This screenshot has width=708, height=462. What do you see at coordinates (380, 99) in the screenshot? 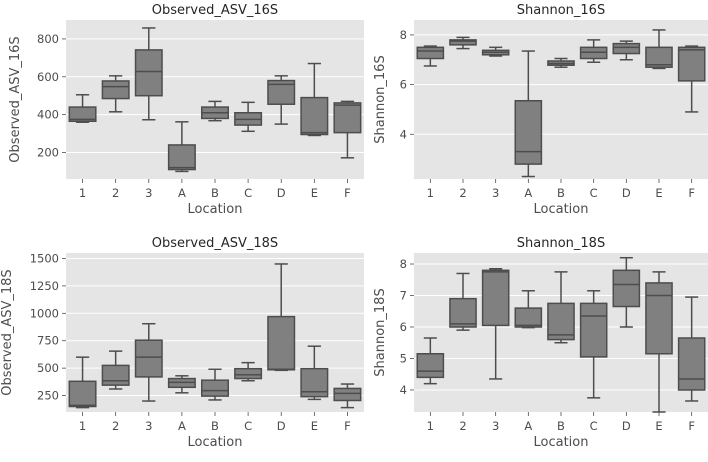
I see `y-axis-label: Shannon_16S` at bounding box center [380, 99].